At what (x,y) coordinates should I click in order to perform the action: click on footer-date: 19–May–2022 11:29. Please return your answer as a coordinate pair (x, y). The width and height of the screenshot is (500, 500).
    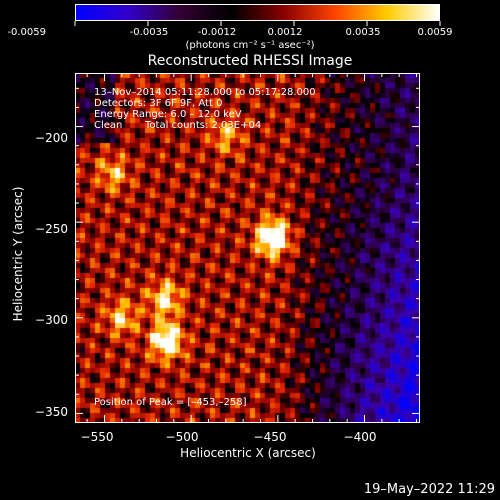
    Looking at the image, I should click on (429, 489).